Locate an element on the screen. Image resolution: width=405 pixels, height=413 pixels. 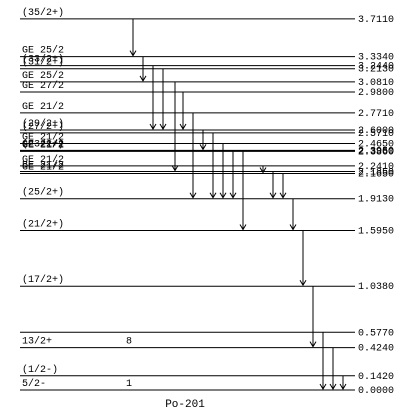
spin-label: 13/2+ is located at coordinates (37, 342).